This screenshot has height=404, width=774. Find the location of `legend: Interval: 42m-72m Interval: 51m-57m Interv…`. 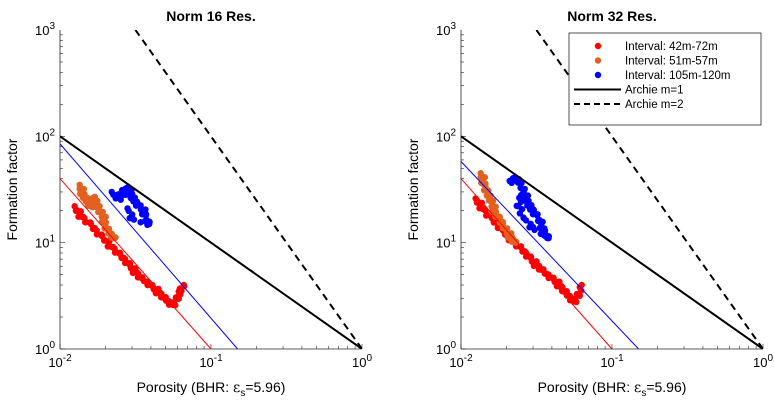

legend: Interval: 42m-72m Interval: 51m-57m Interv… is located at coordinates (665, 79).